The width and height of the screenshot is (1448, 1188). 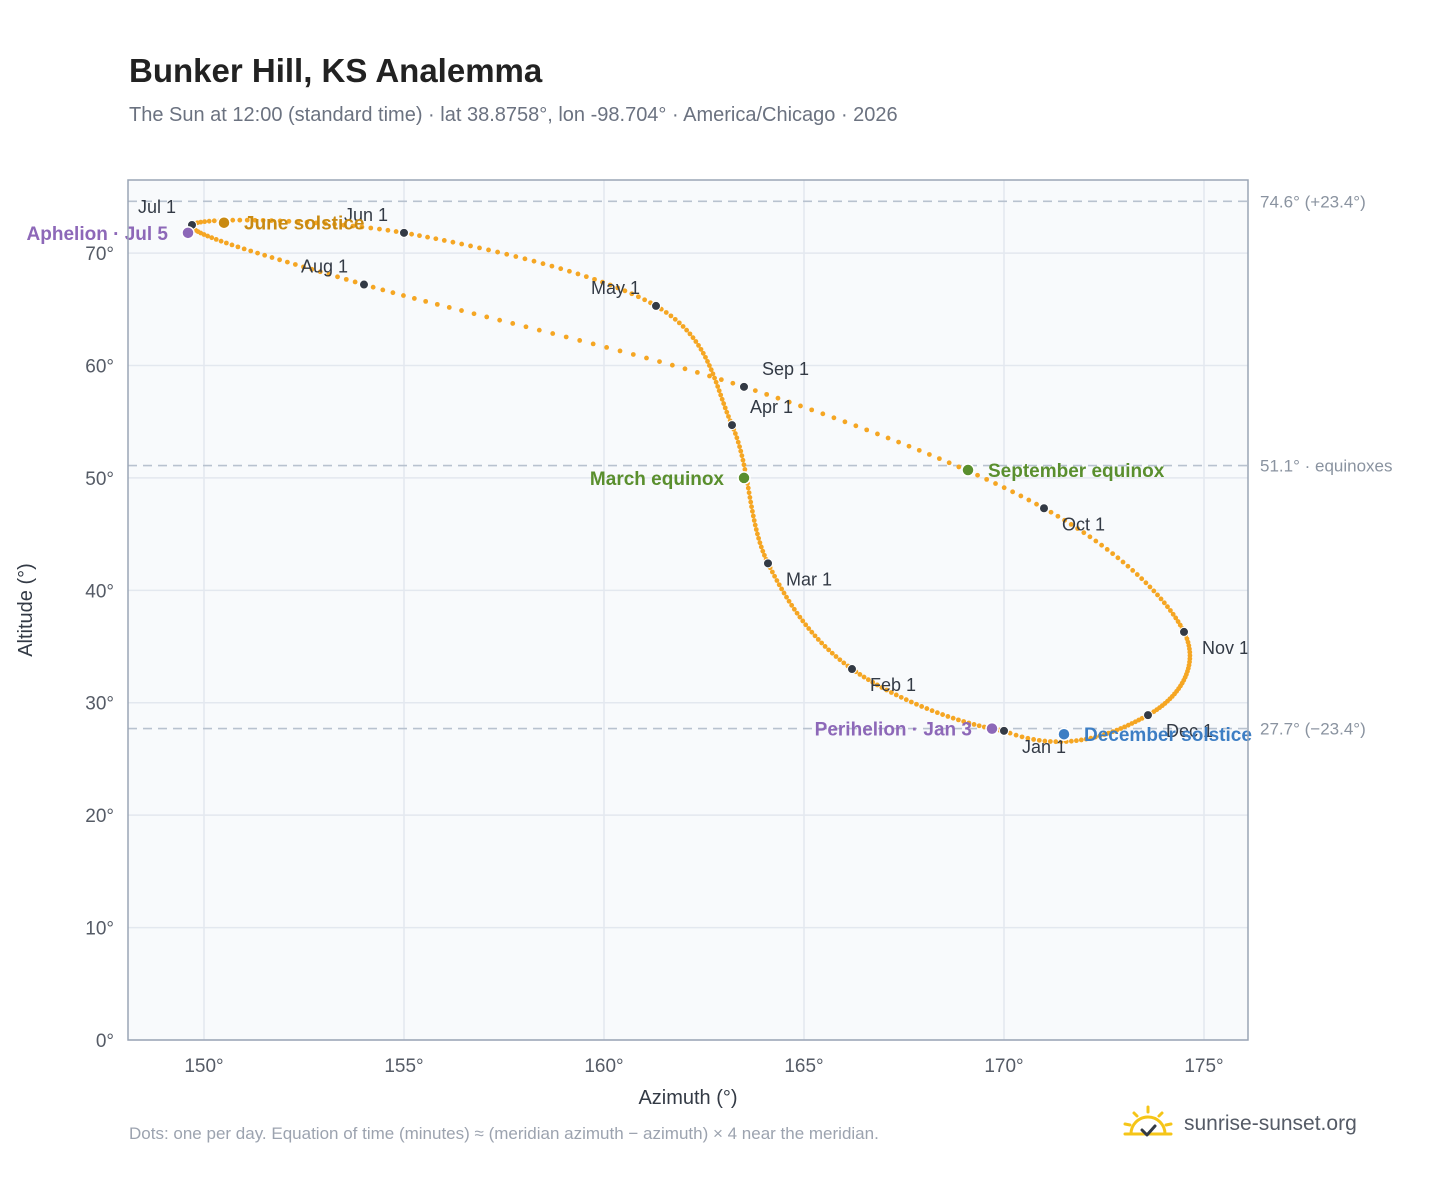 What do you see at coordinates (1189, 731) in the screenshot?
I see `month-label: Dec 1` at bounding box center [1189, 731].